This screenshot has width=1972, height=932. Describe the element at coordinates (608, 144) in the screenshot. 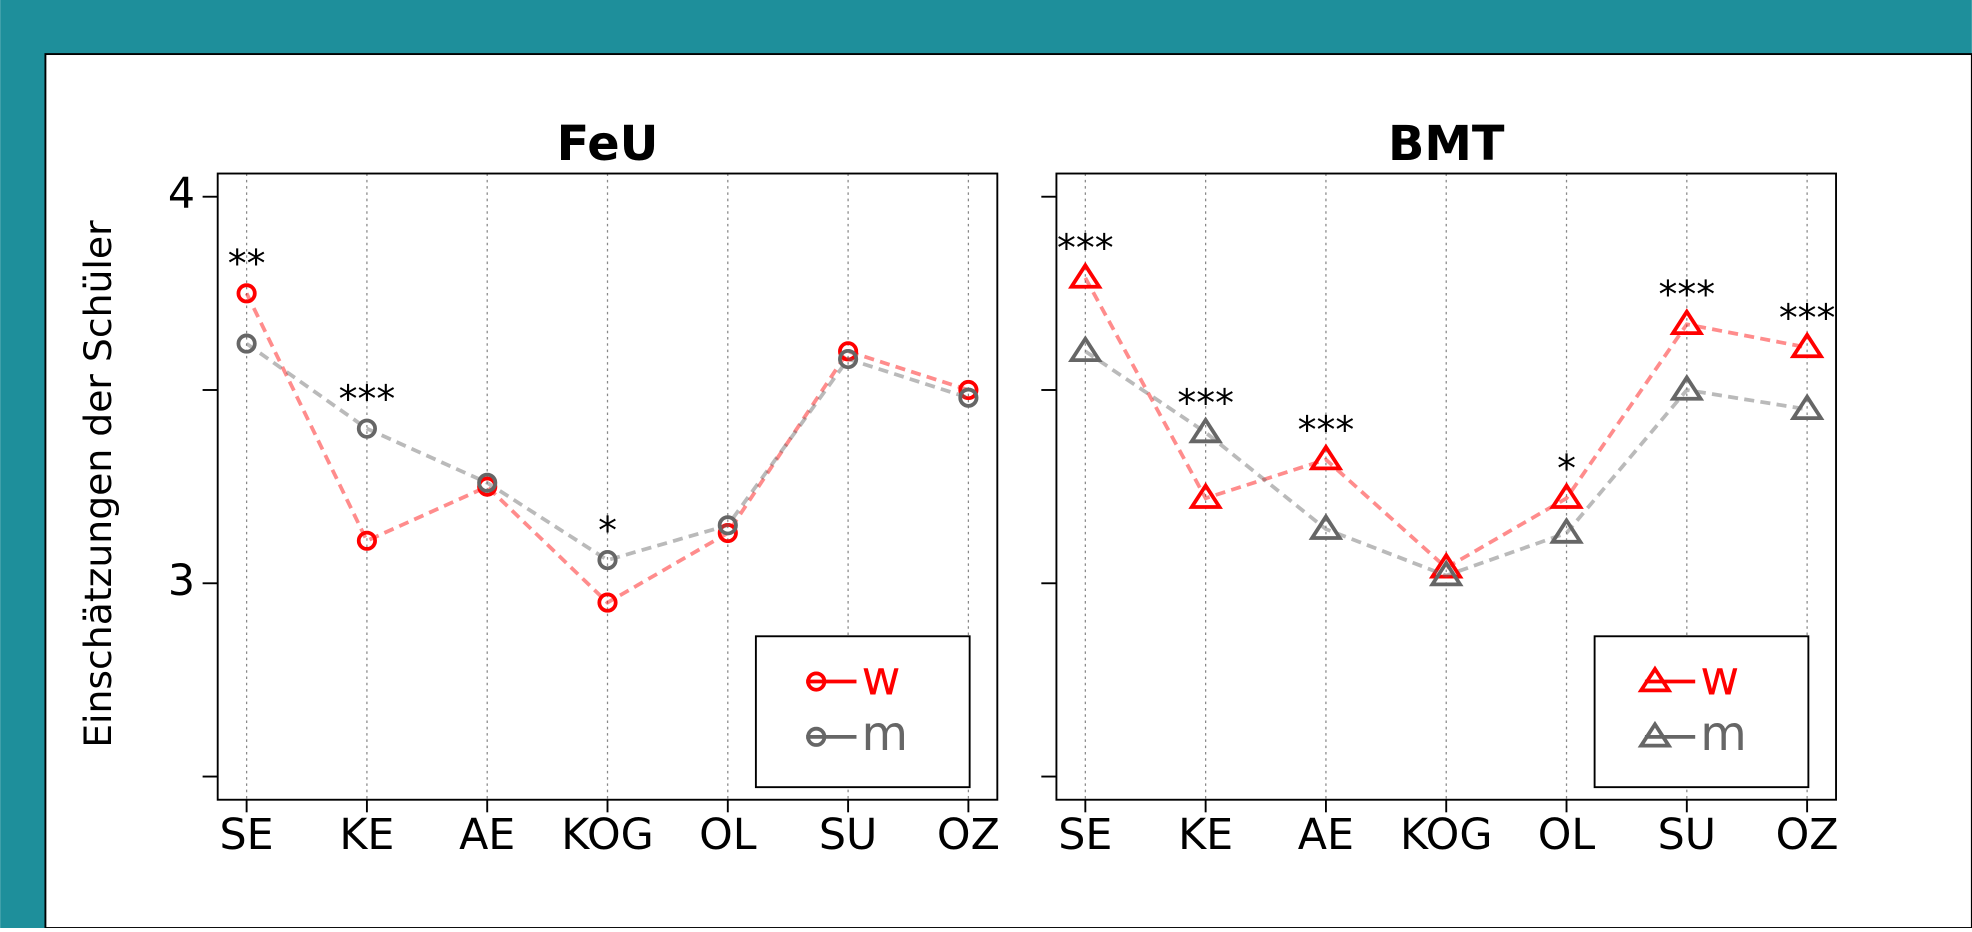

I see `chart-title: FeU` at that location.